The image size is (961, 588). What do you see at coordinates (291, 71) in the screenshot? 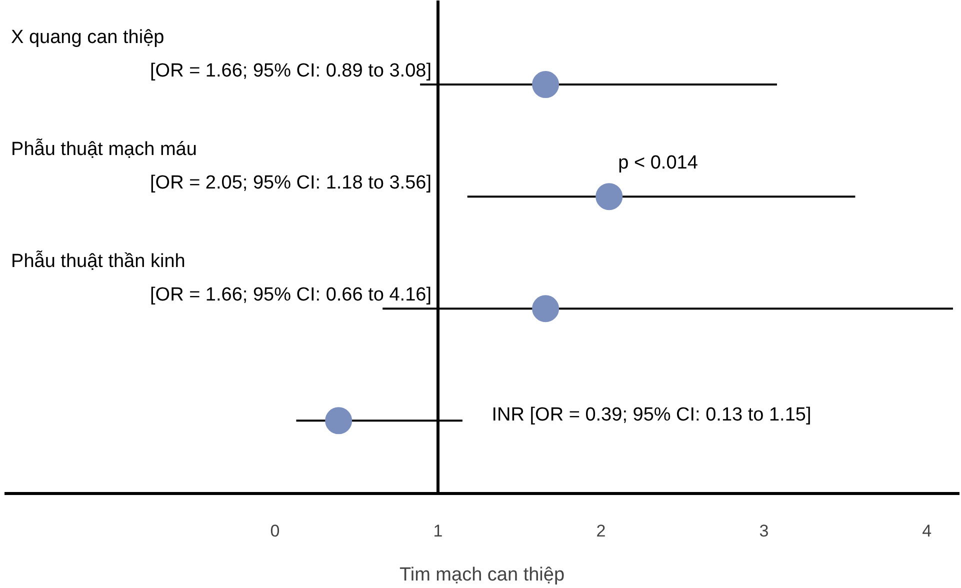
I see `annotation: [OR = 1.66; 95% CI: 0.89 to 3.08]` at bounding box center [291, 71].